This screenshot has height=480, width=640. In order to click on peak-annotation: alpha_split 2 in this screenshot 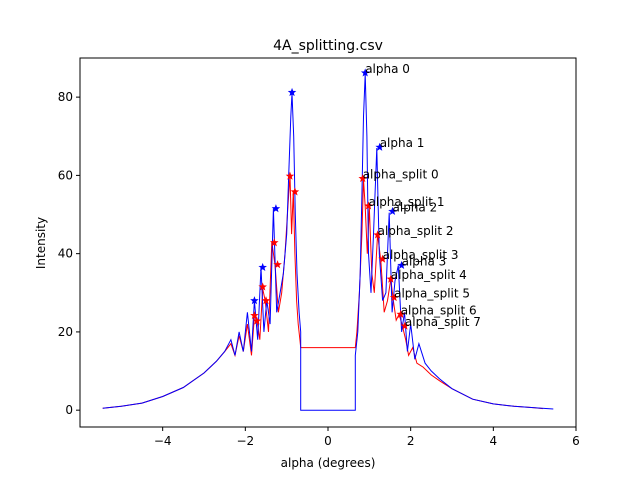, I will do `click(416, 231)`.